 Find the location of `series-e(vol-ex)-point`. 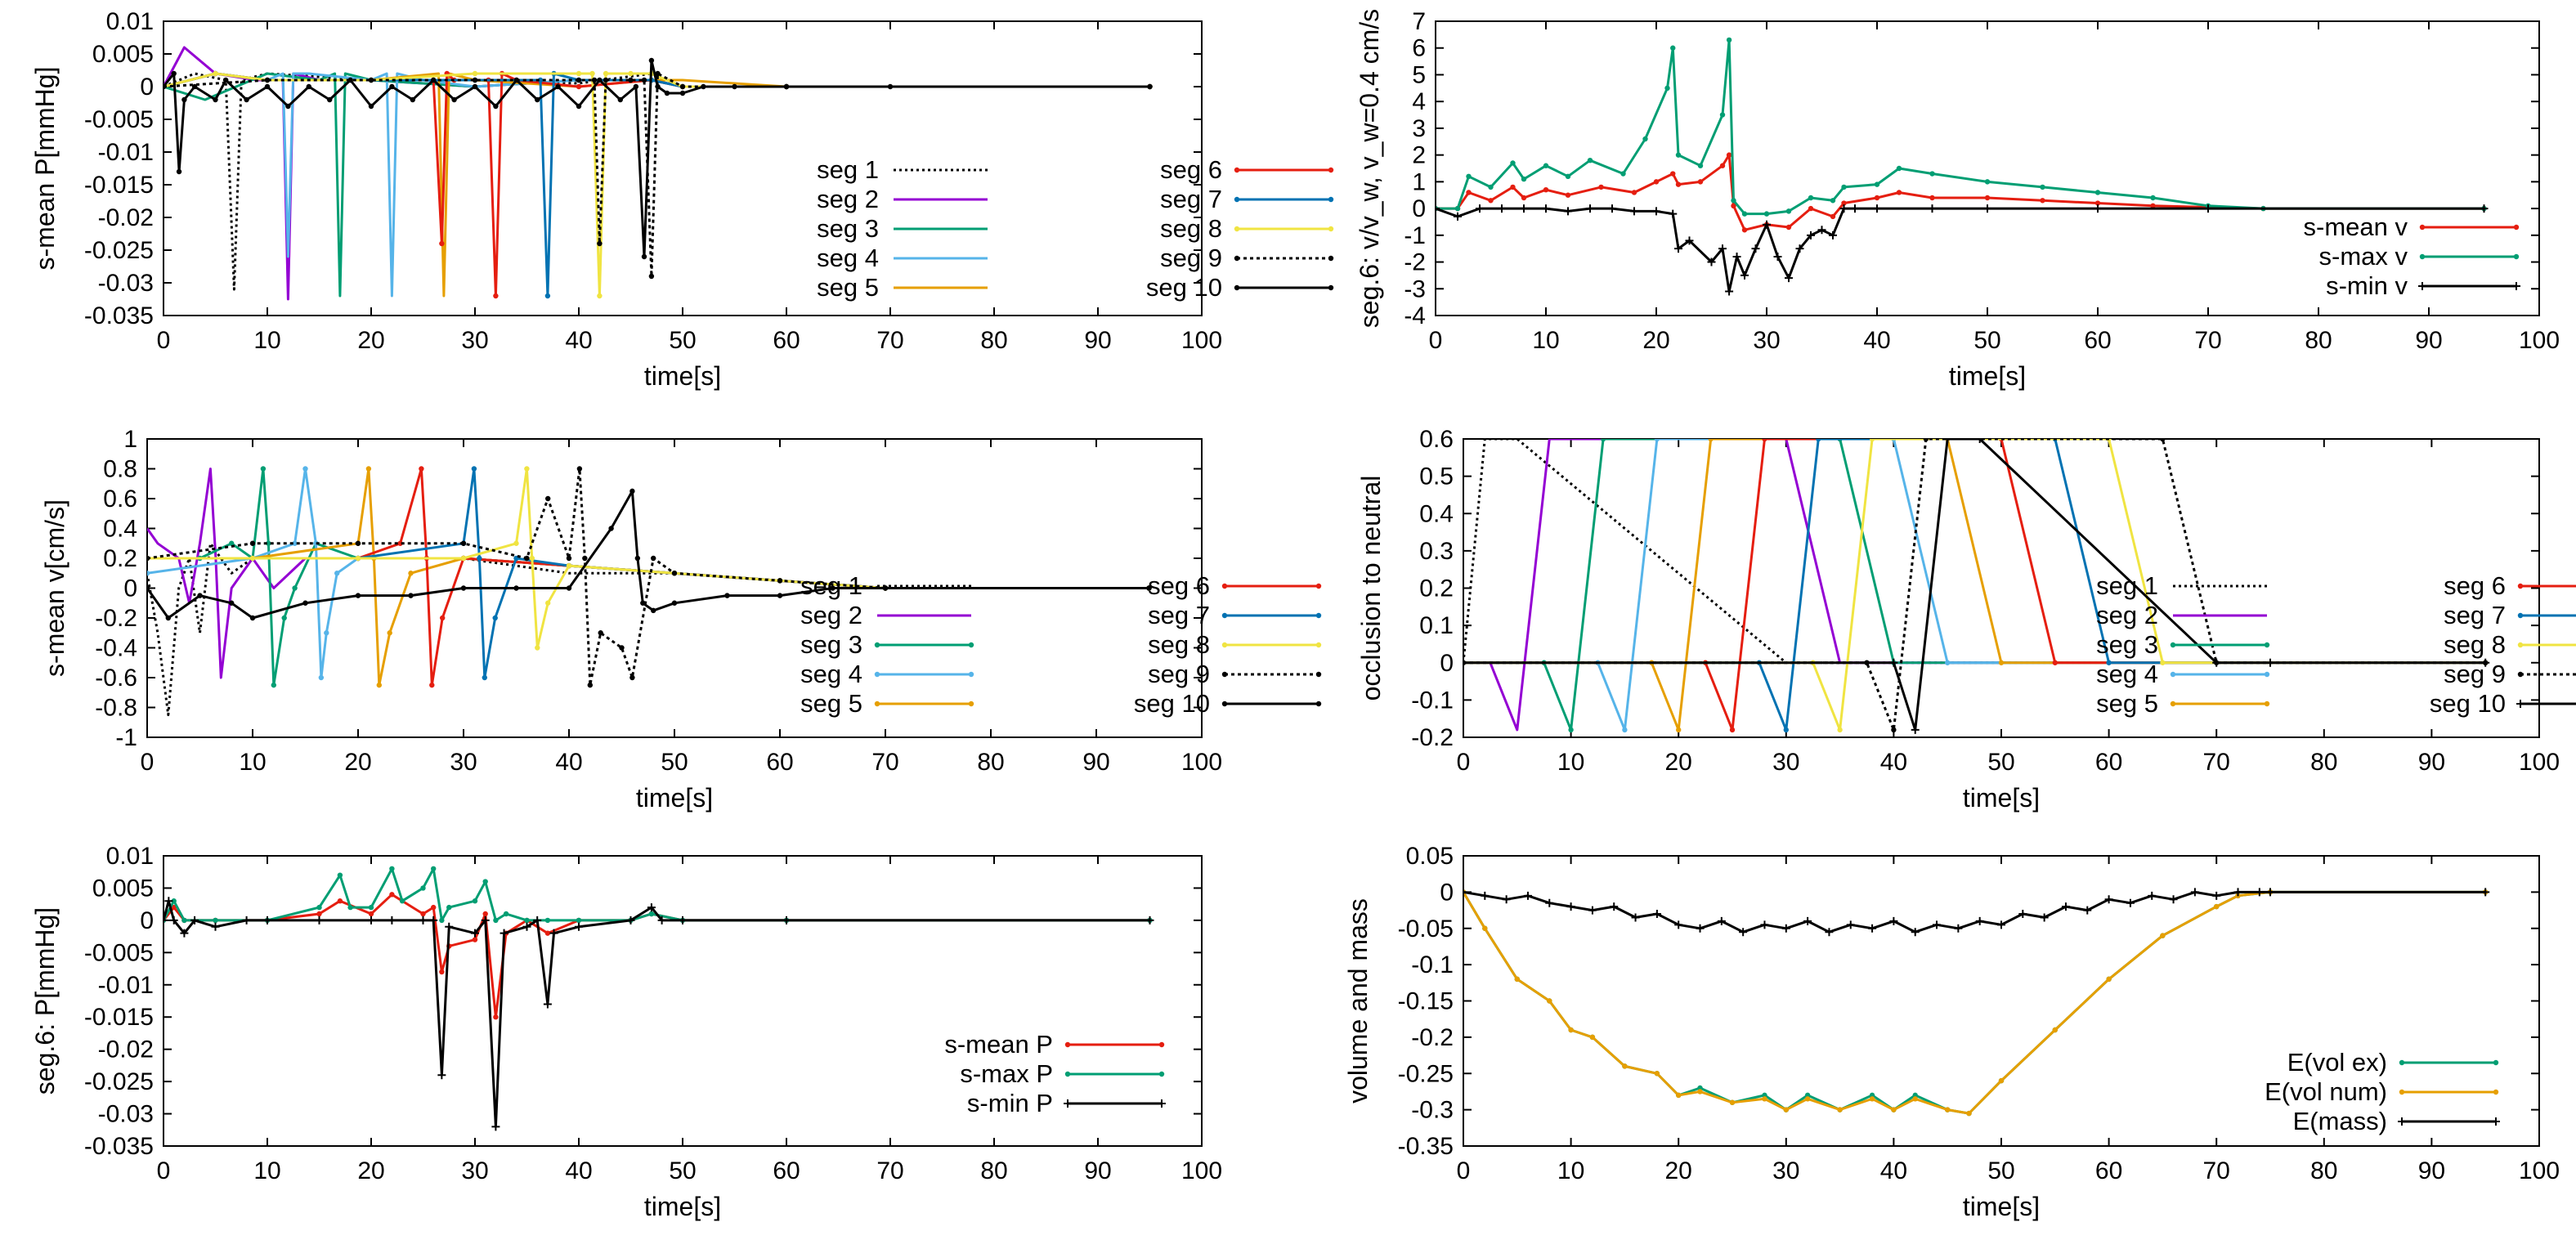

series-e(vol-ex)-point is located at coordinates (1765, 1095).